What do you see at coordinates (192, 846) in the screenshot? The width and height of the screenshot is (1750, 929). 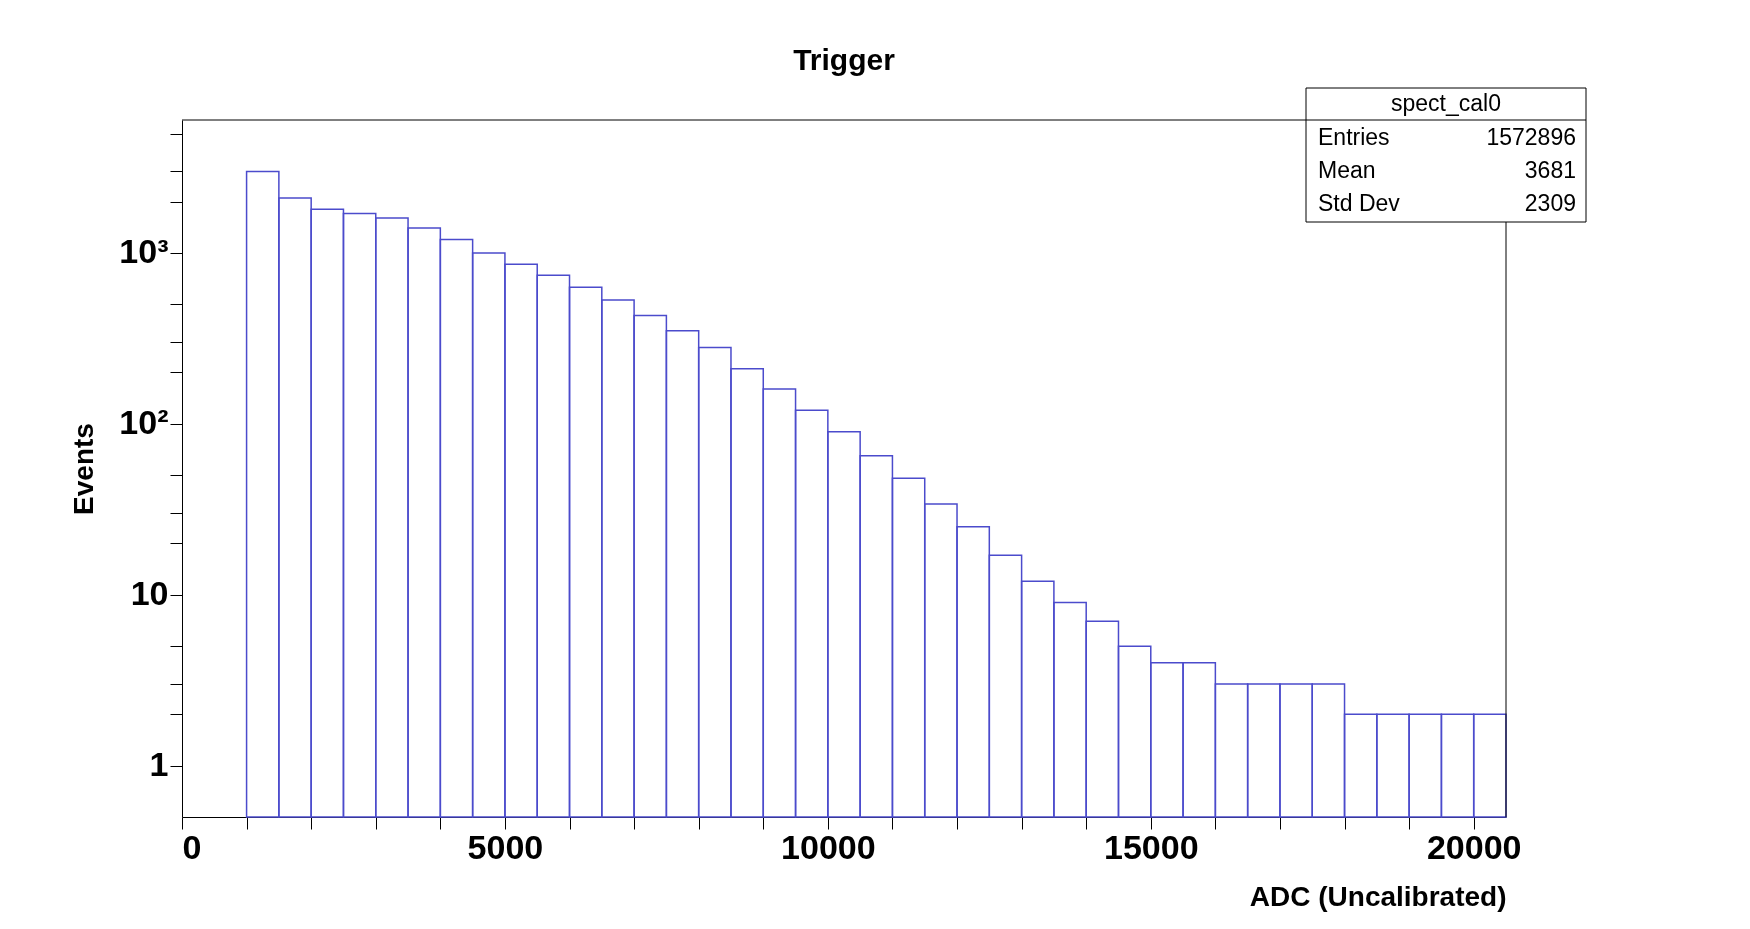 I see `x-tick-label: 0` at bounding box center [192, 846].